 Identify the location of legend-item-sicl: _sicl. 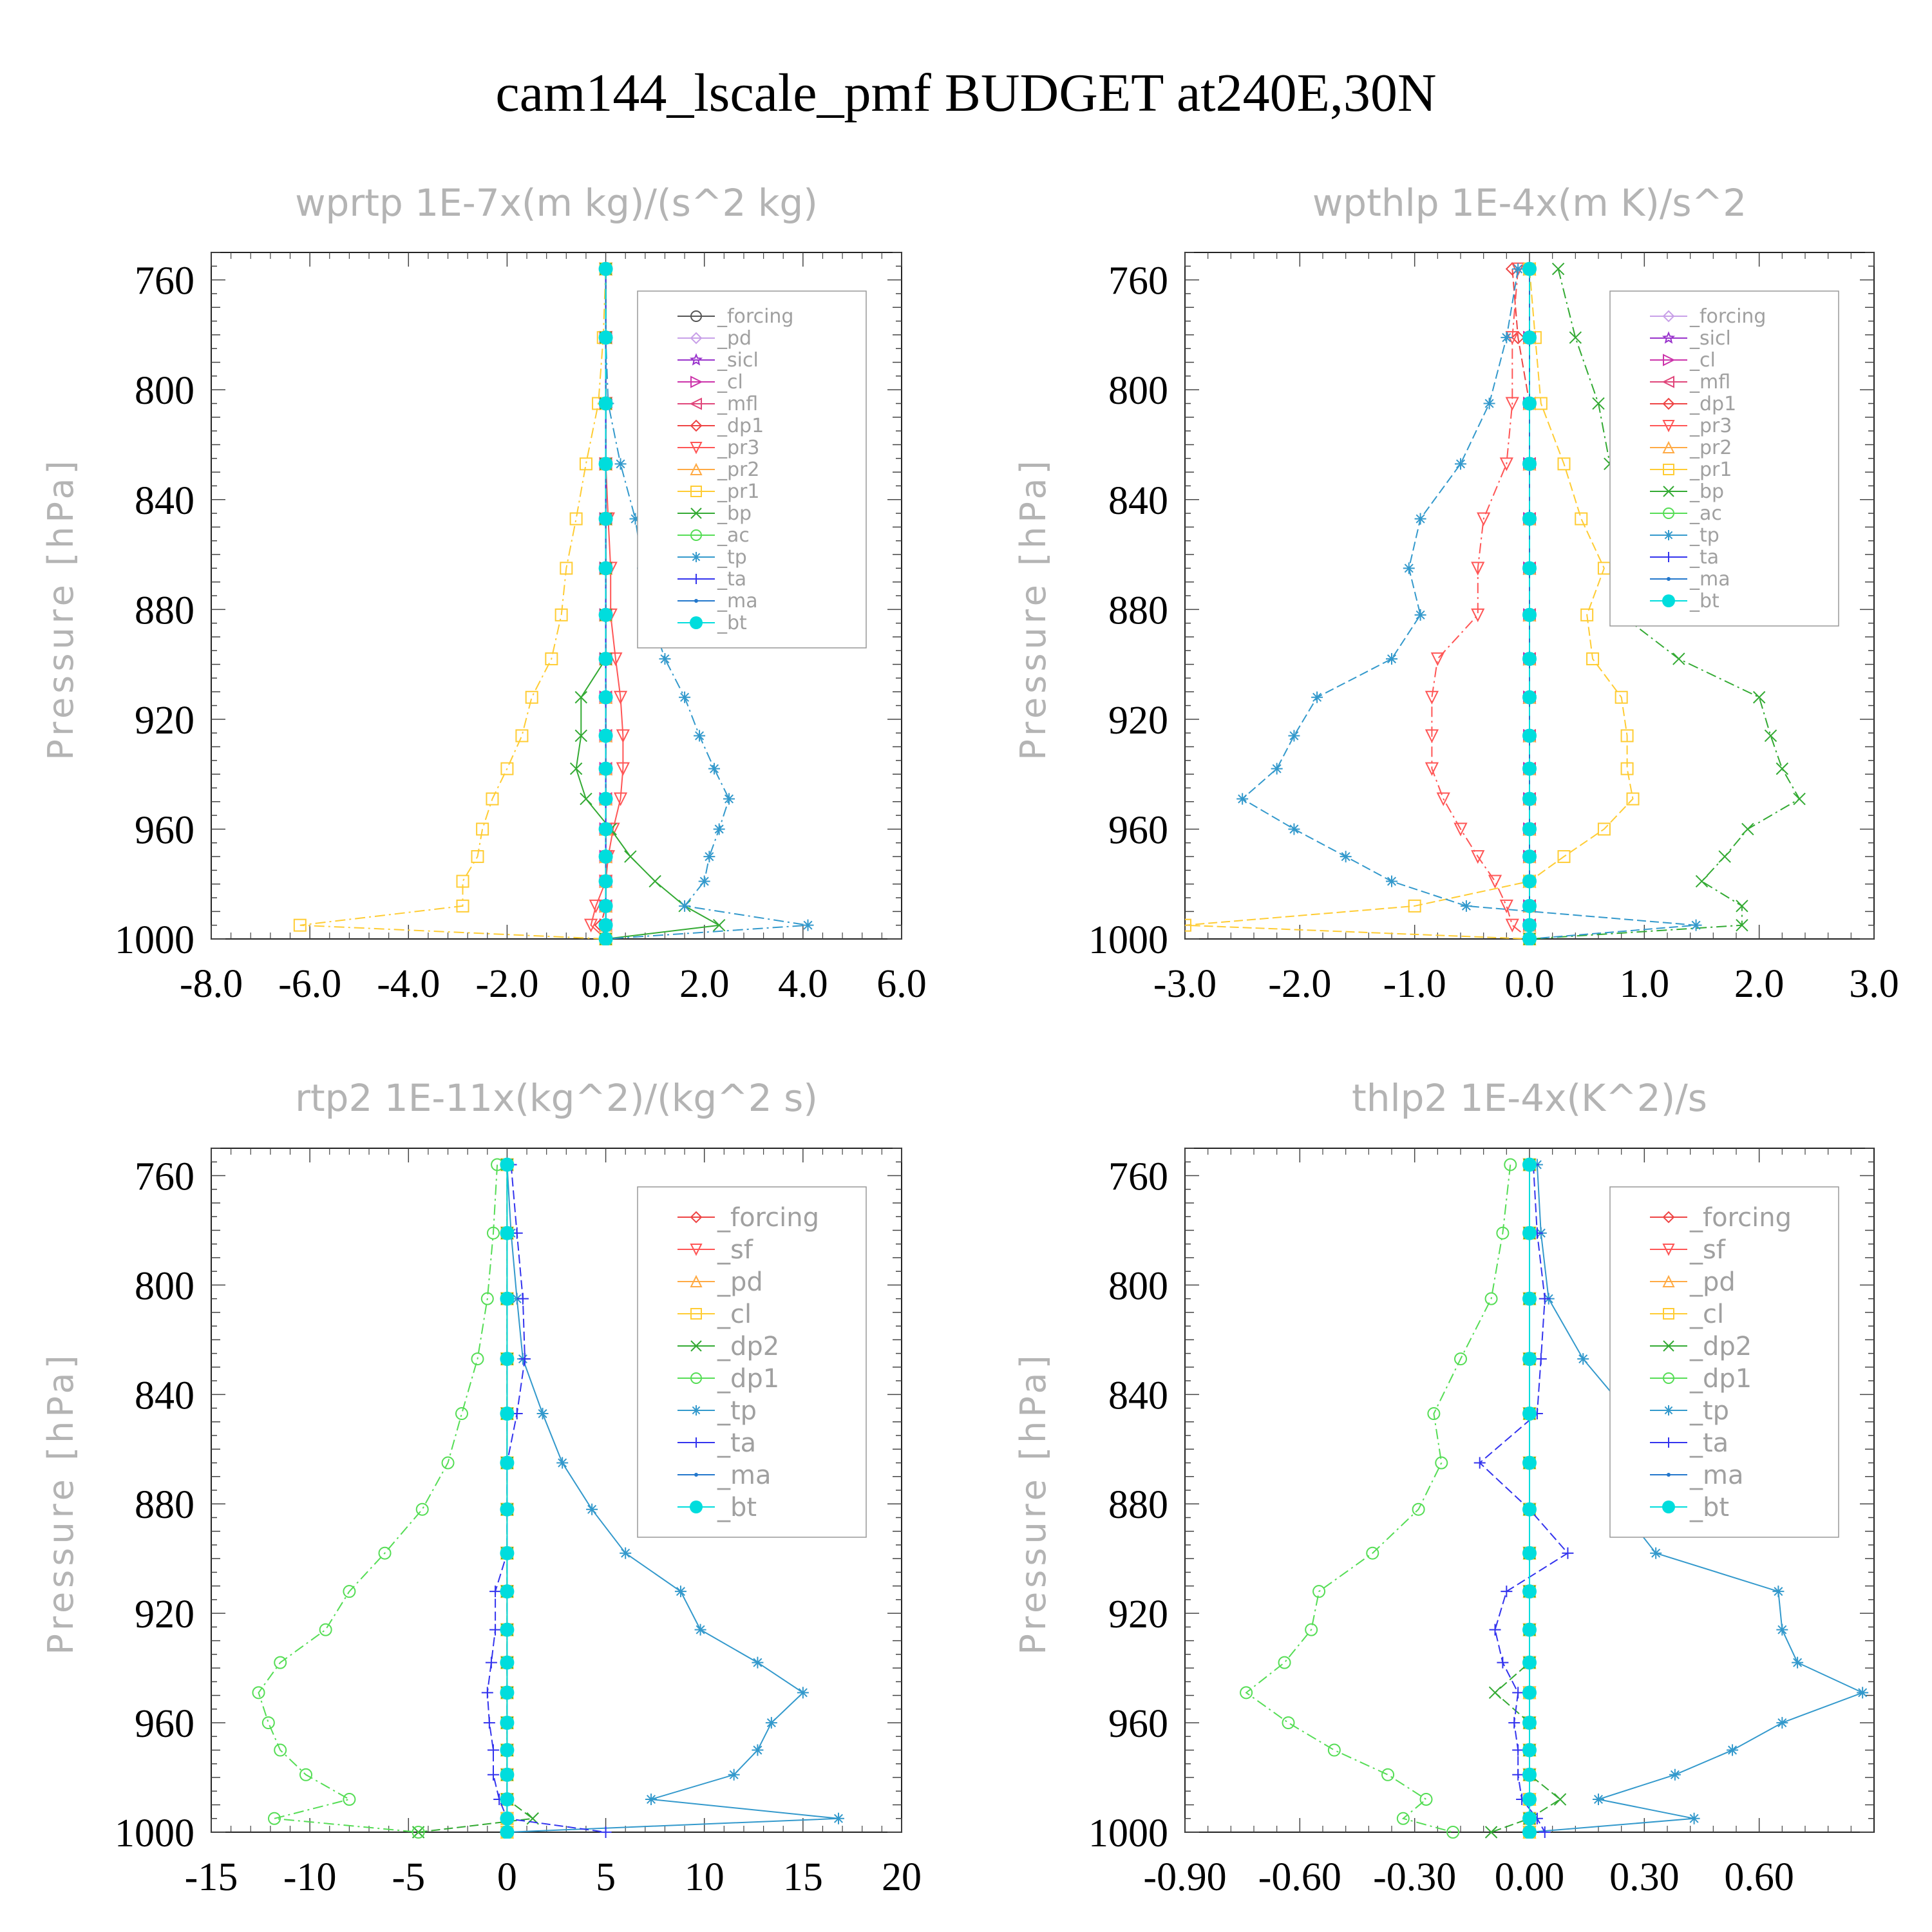
(1690, 338).